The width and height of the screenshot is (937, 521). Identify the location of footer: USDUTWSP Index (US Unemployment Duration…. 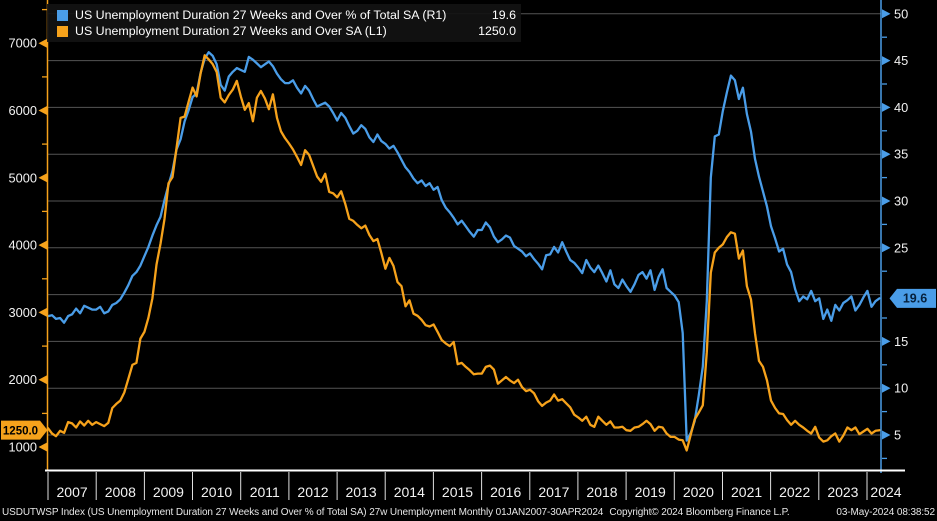
(468, 512).